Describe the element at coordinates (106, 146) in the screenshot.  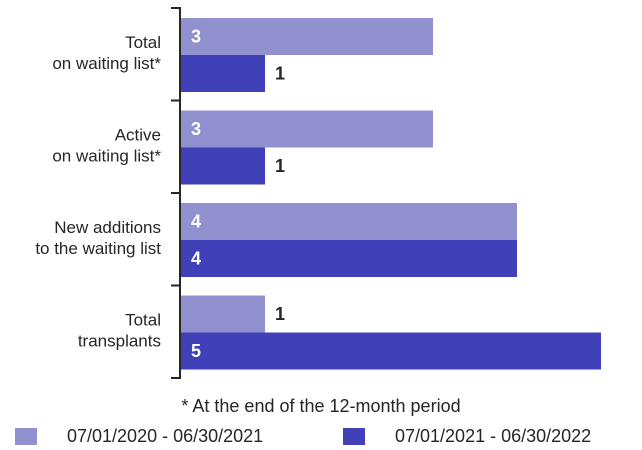
I see `category-label: Active on waiting list*` at that location.